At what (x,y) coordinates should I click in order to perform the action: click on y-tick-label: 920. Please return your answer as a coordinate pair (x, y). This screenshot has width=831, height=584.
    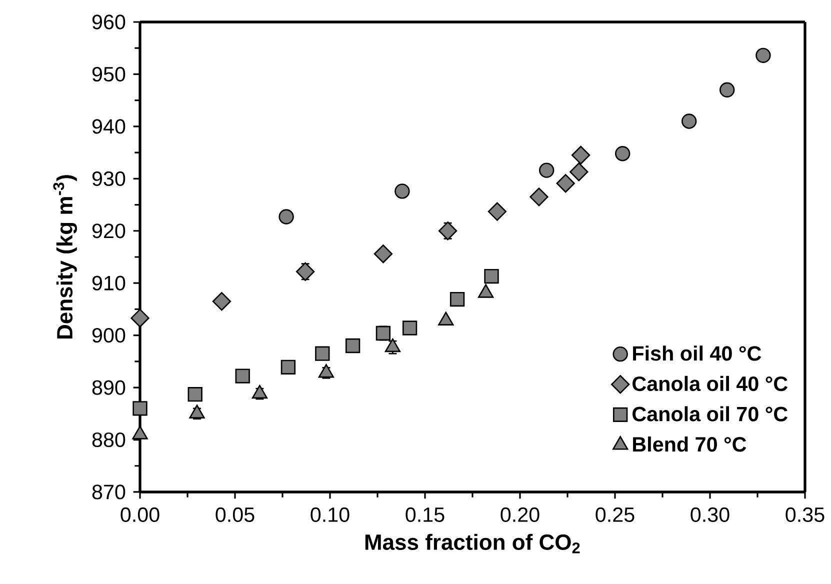
    Looking at the image, I should click on (109, 231).